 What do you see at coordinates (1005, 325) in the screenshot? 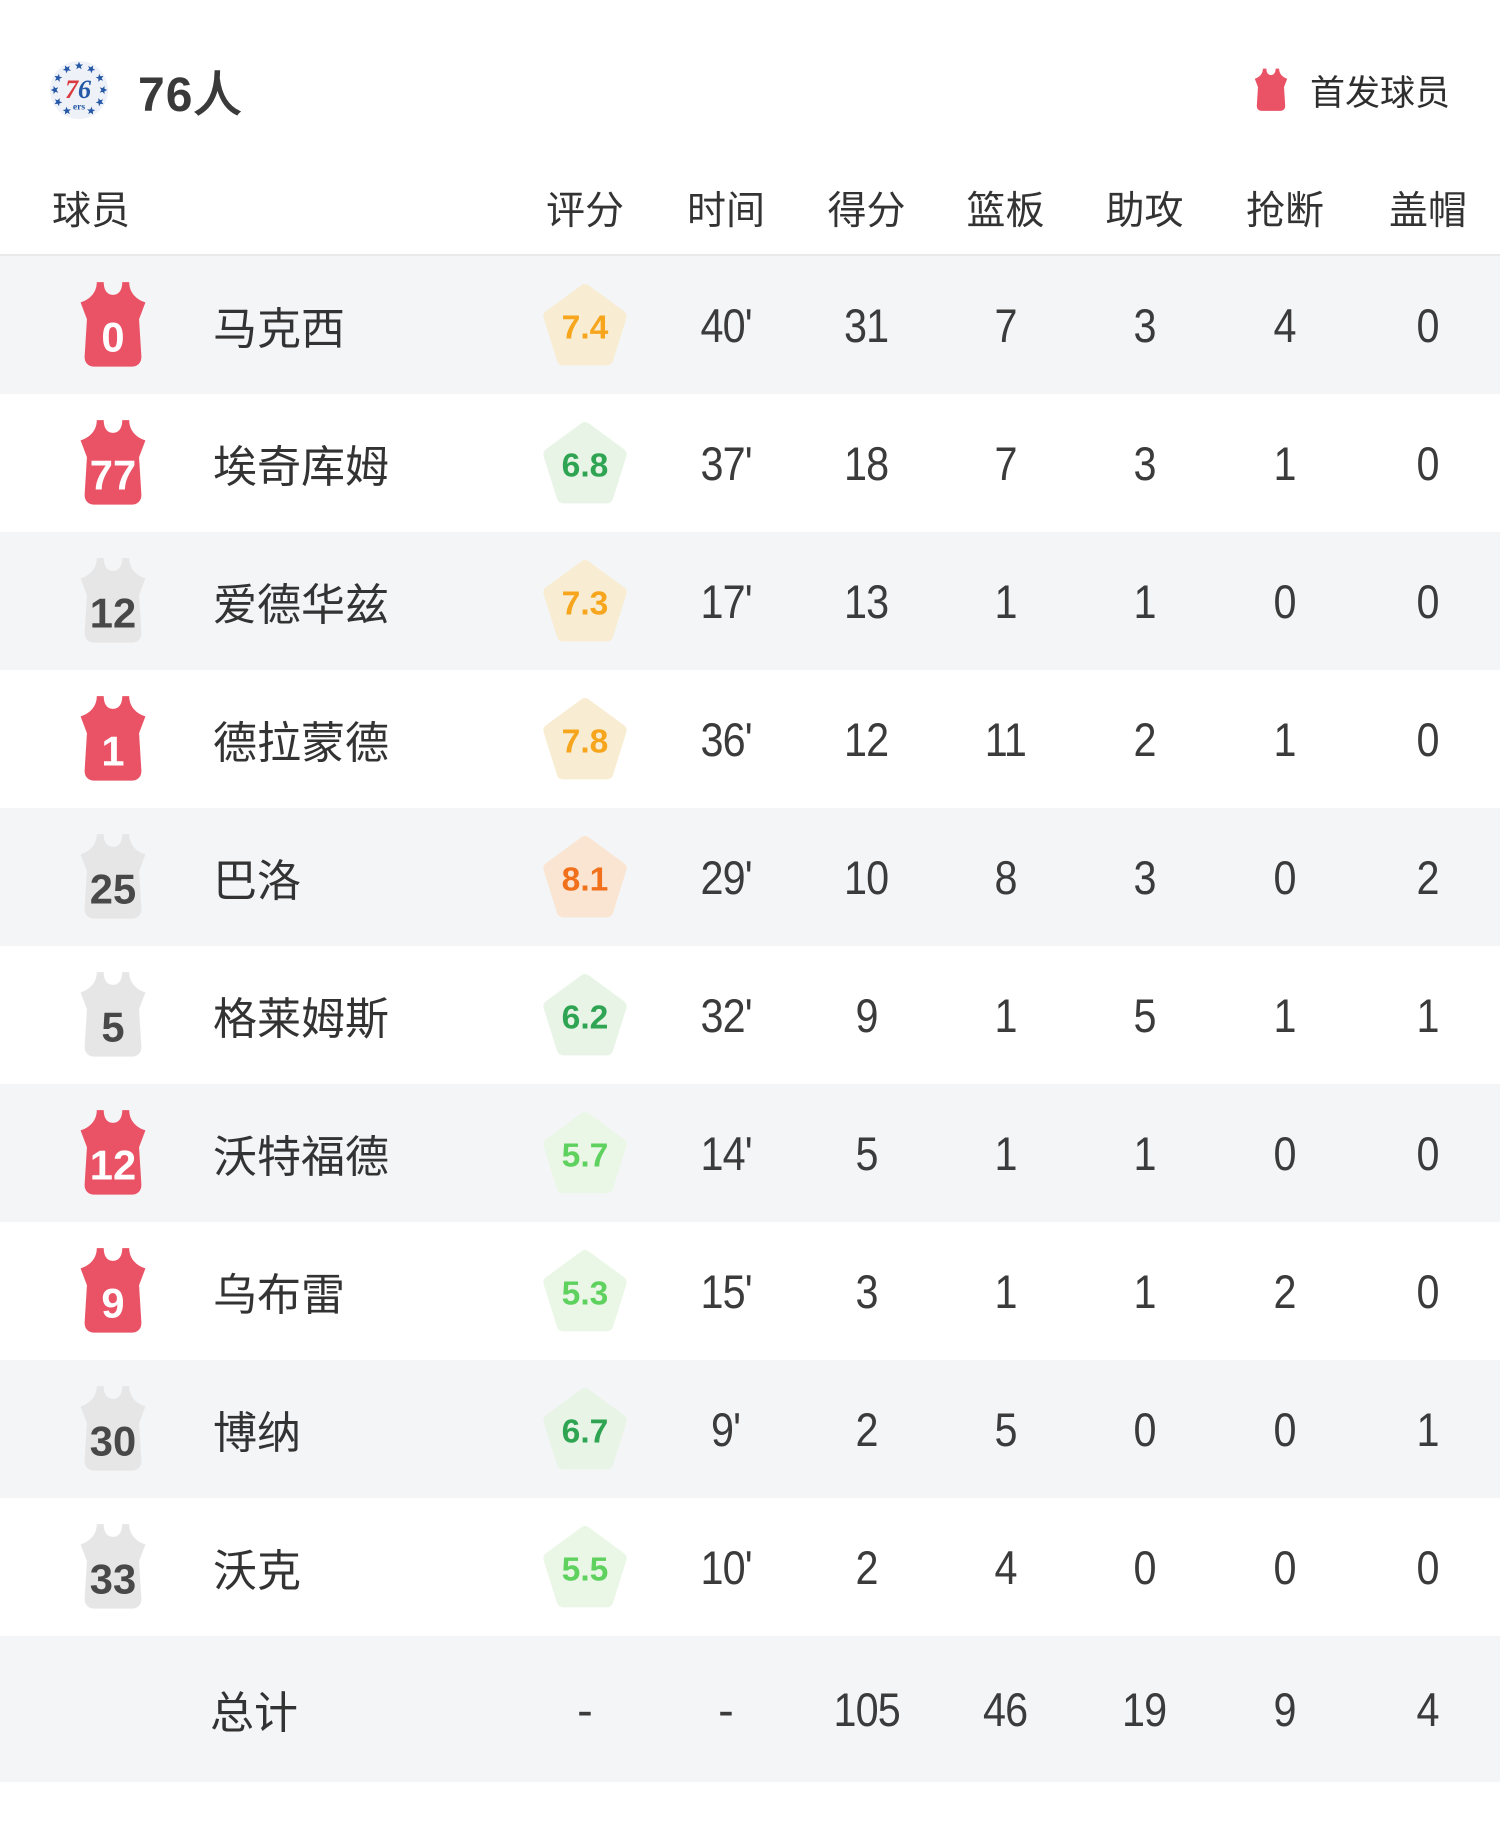
I see `rebounds-value: 7` at bounding box center [1005, 325].